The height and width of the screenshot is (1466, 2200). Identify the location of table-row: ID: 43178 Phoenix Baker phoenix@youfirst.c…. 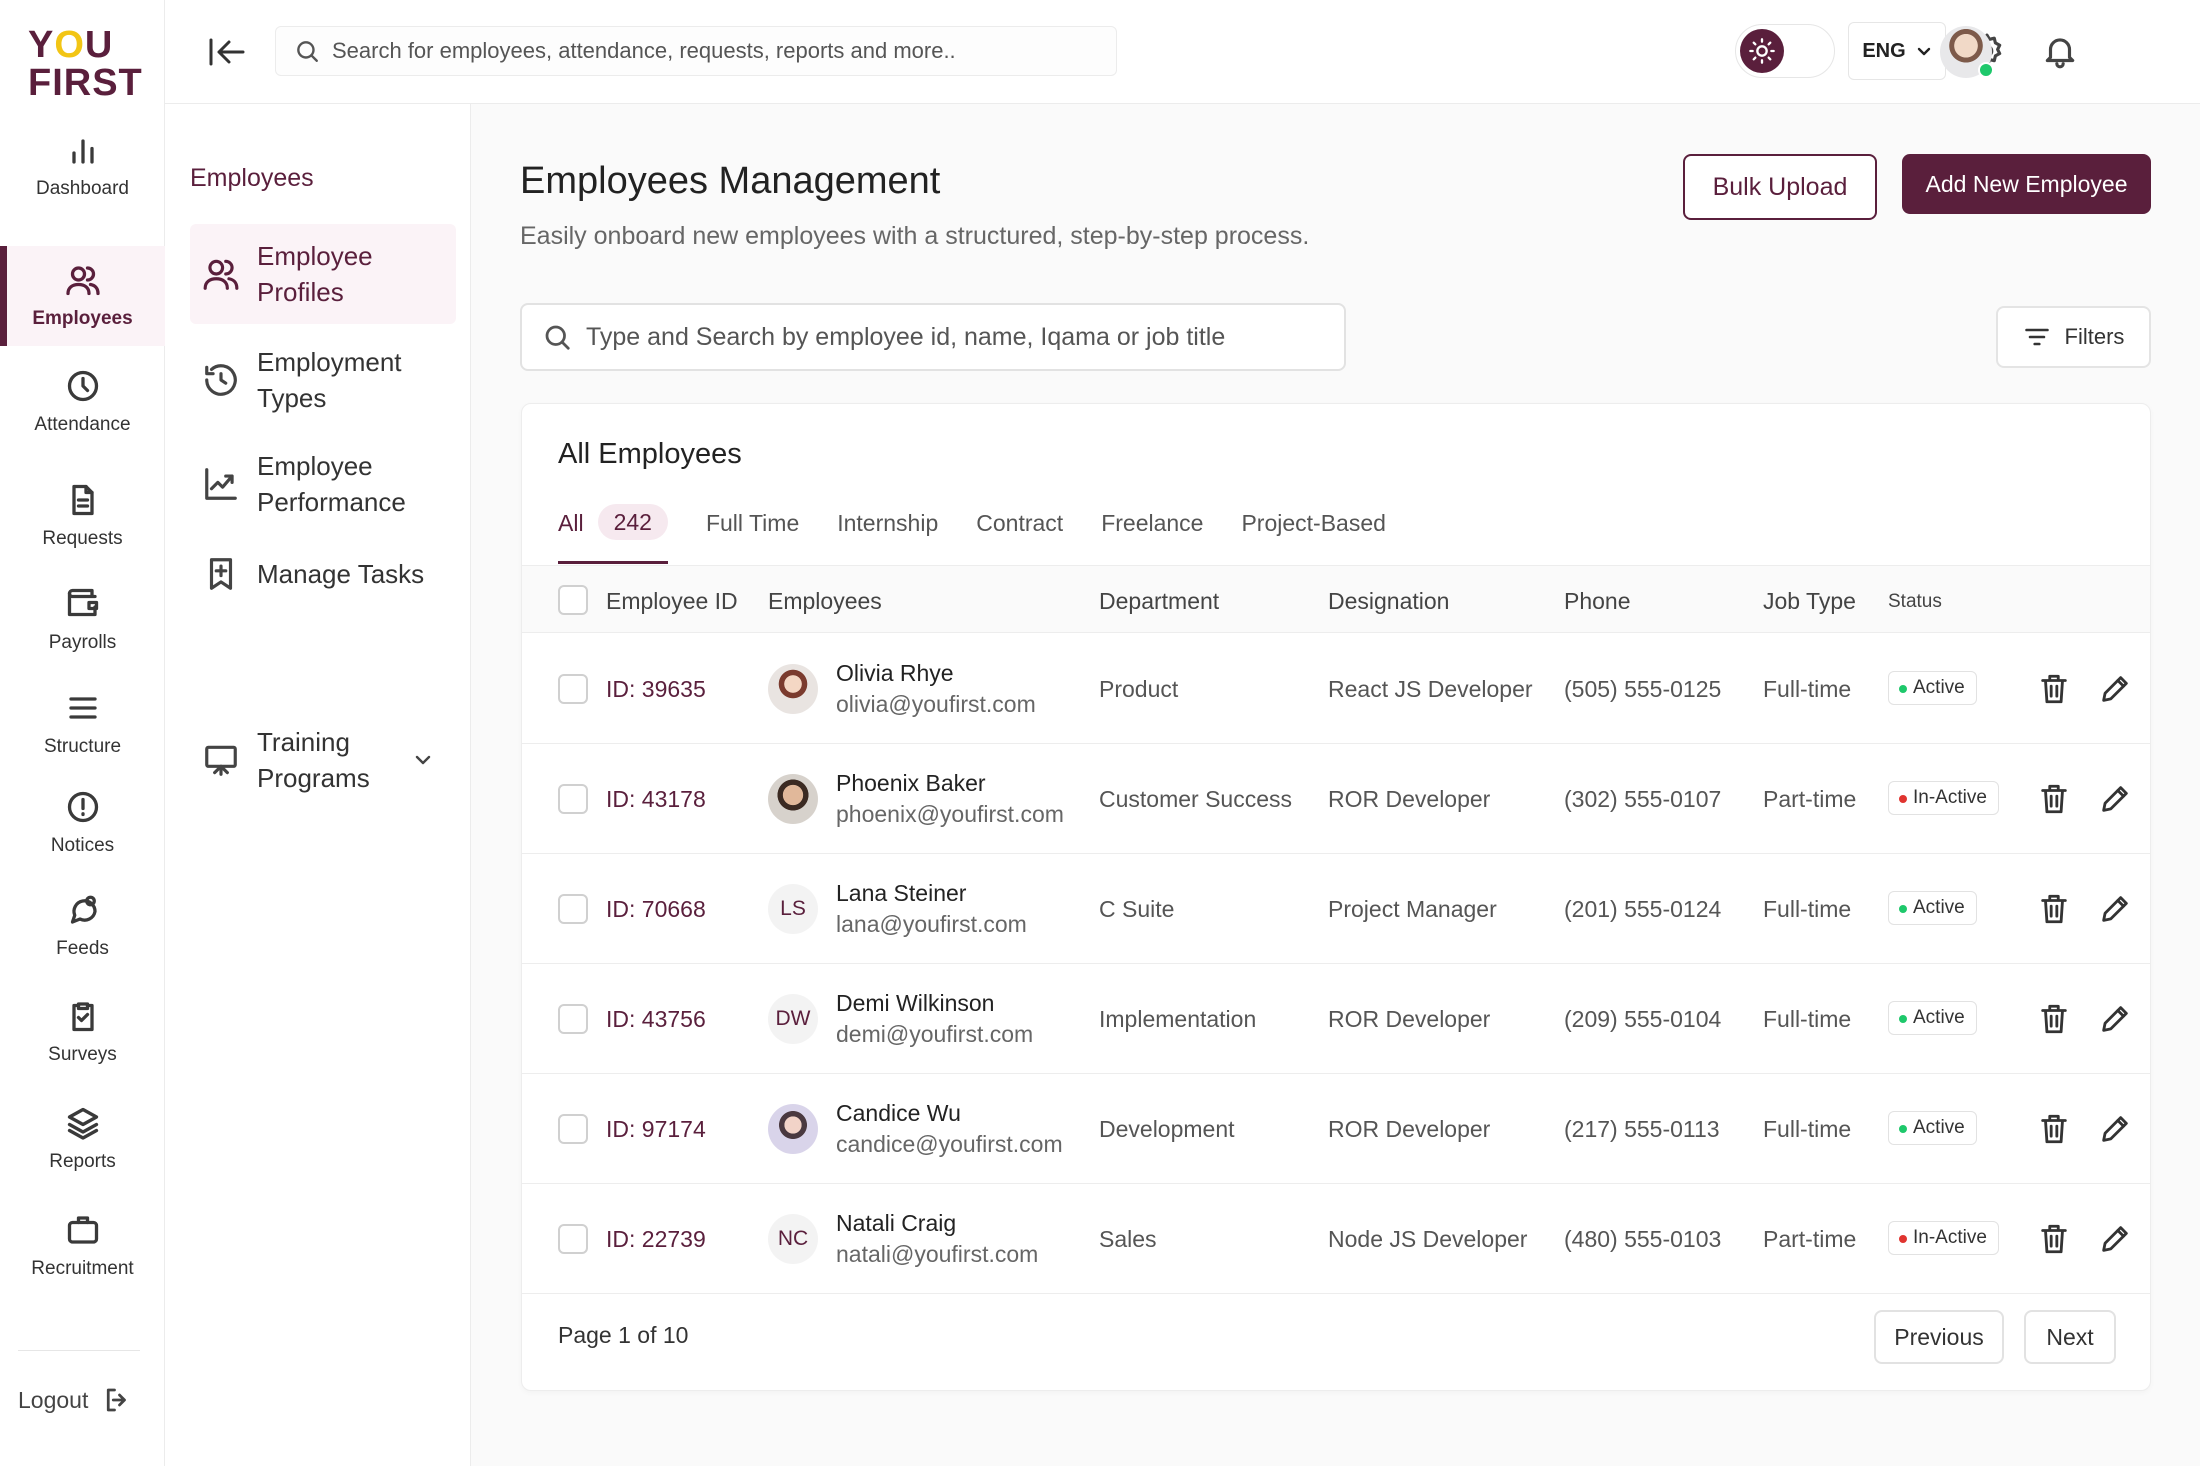
(1336, 799).